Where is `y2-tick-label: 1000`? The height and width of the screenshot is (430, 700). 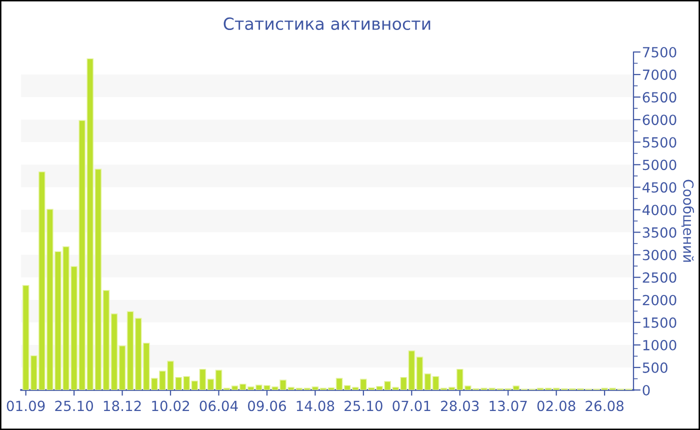
y2-tick-label: 1000 is located at coordinates (659, 345).